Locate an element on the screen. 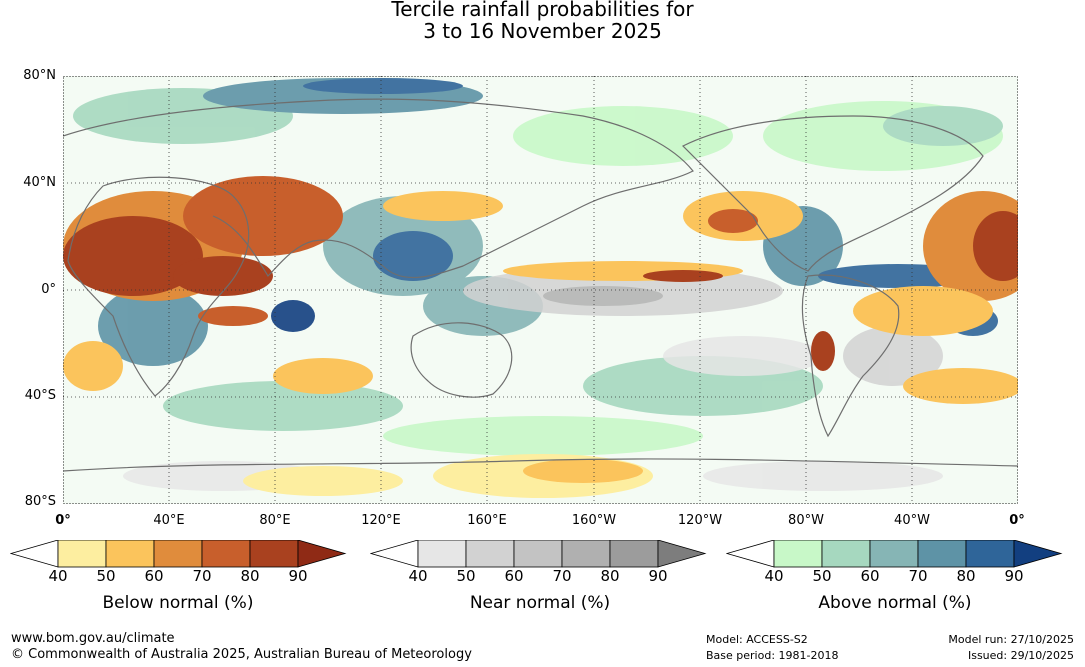 The image size is (1085, 667). above-tick: 90 is located at coordinates (1014, 576).